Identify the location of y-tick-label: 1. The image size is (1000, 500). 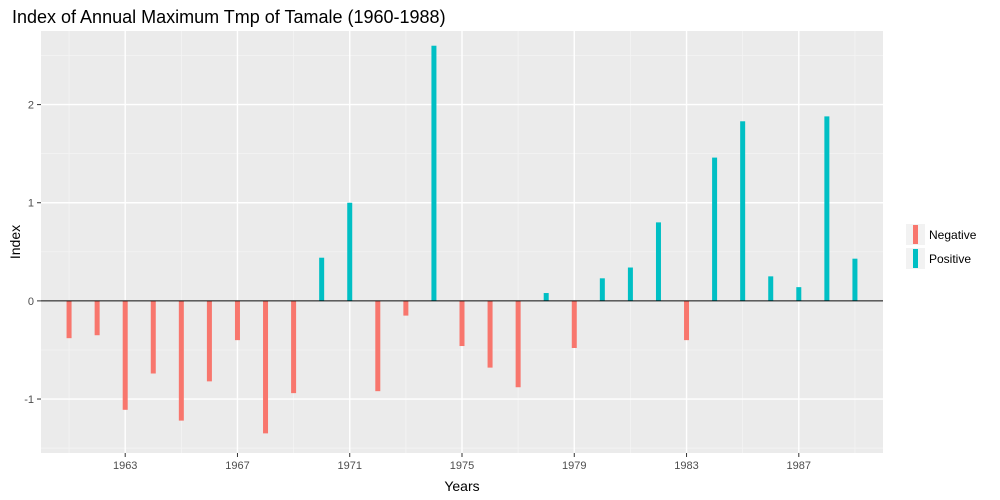
(31, 204).